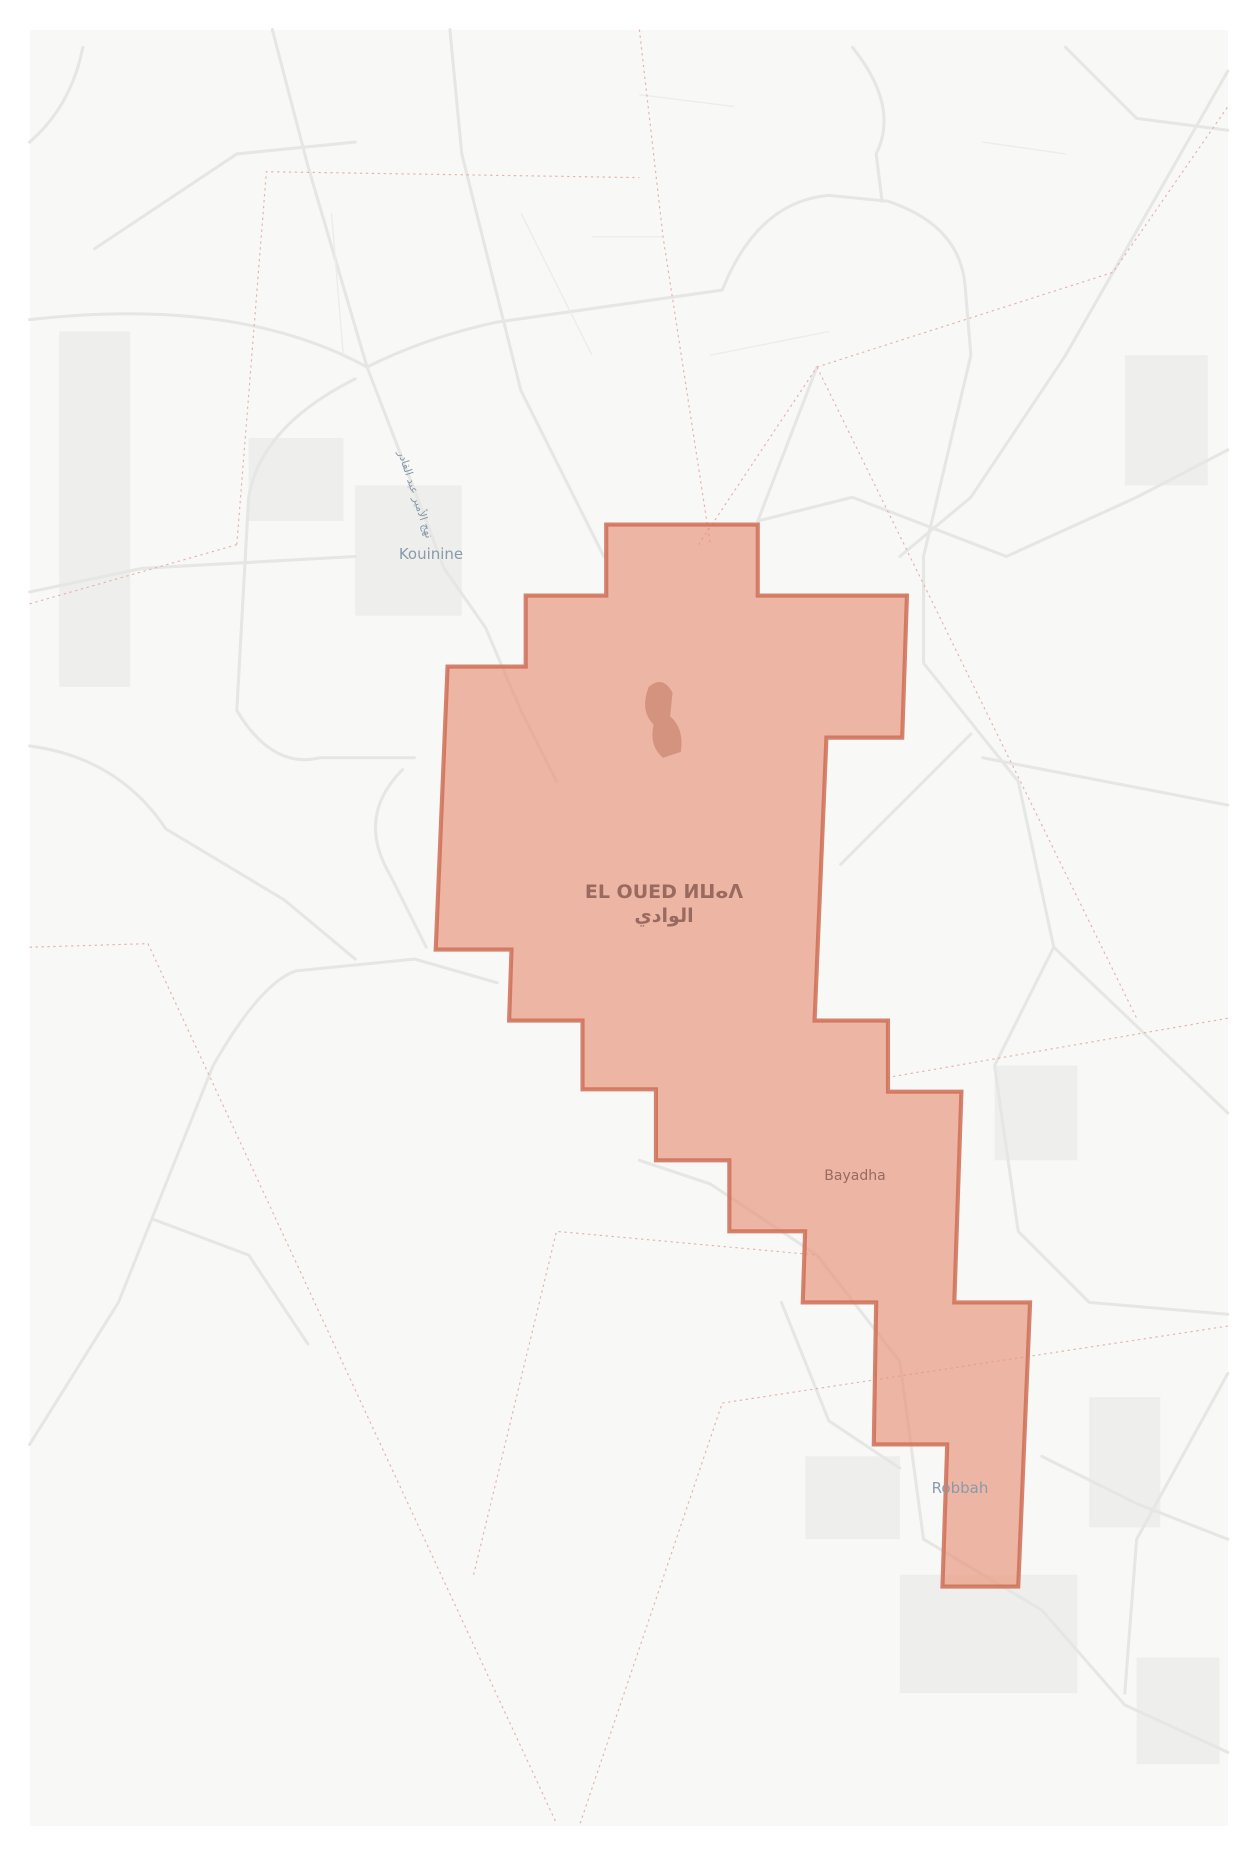  Describe the element at coordinates (431, 554) in the screenshot. I see `place-label-kouinine: Kouinine` at that location.